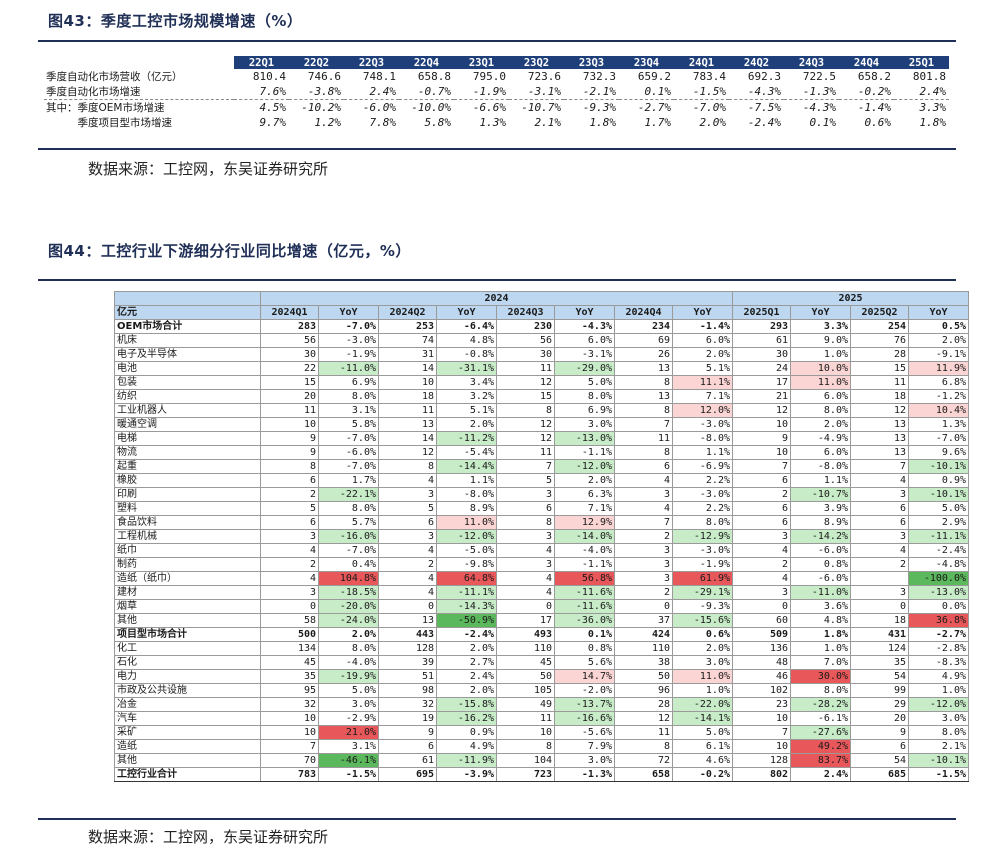 This screenshot has height=852, width=981. Describe the element at coordinates (820, 662) in the screenshot. I see `yoy-cell: 7.0%` at that location.